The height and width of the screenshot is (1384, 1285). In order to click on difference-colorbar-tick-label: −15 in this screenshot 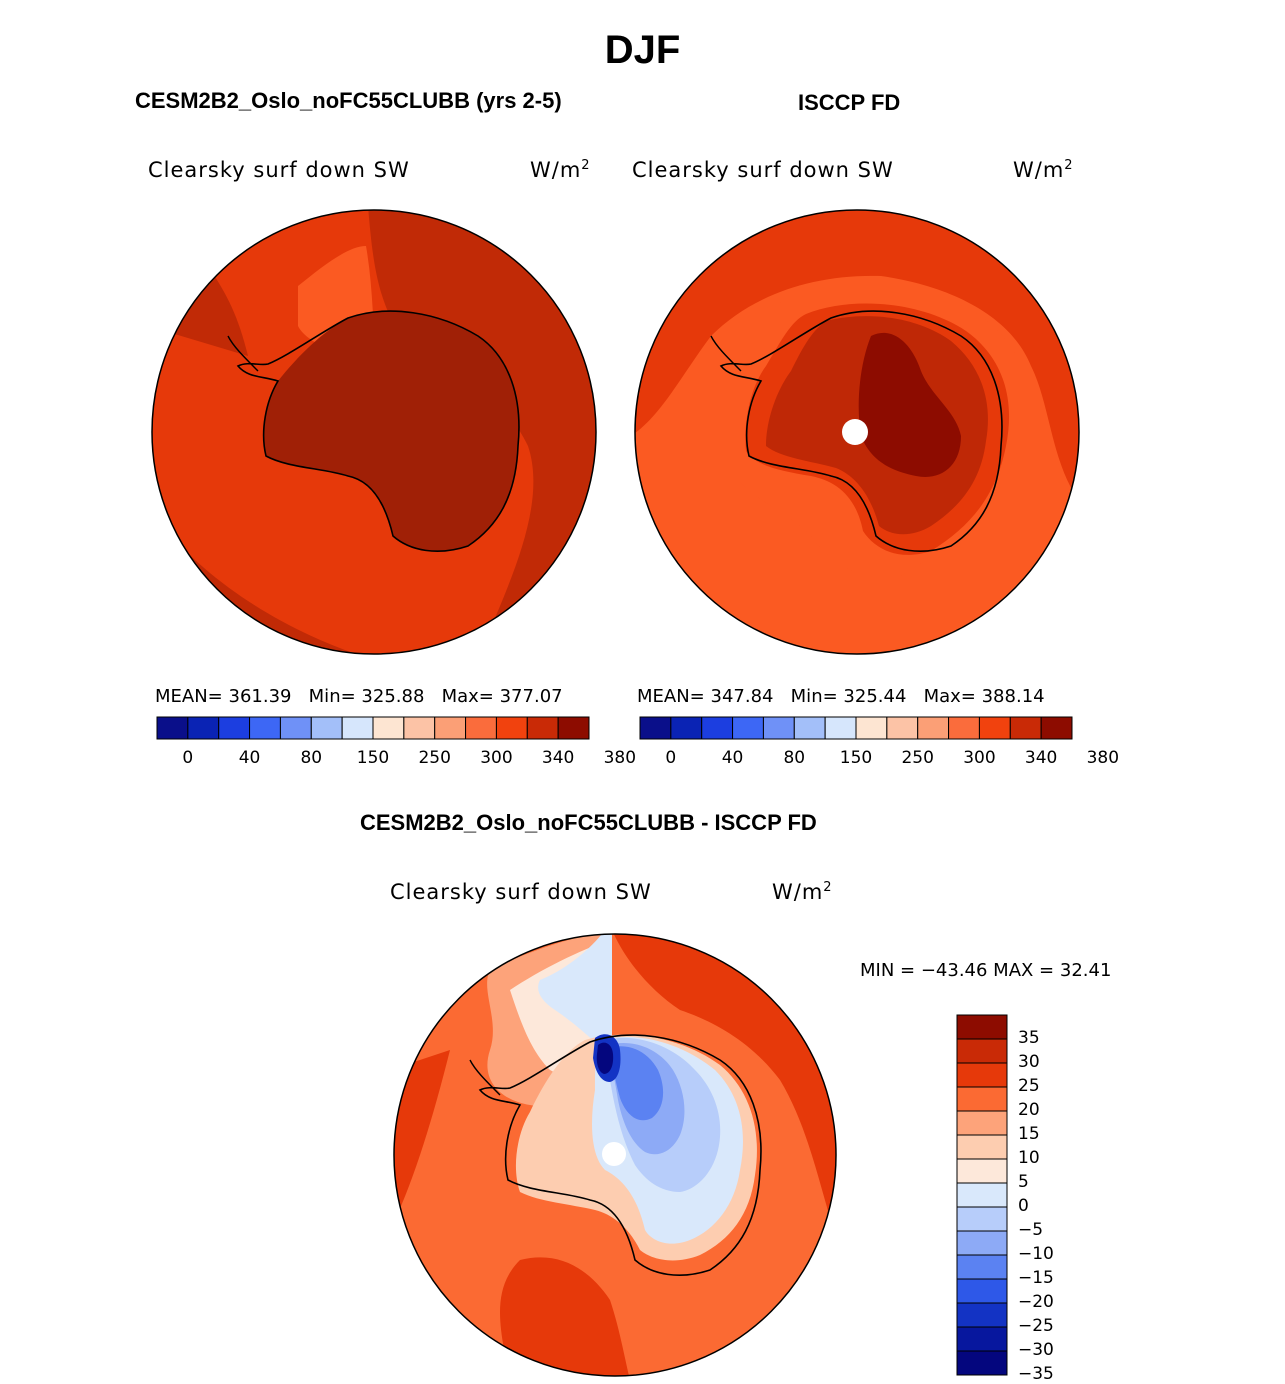, I will do `click(1036, 1278)`.